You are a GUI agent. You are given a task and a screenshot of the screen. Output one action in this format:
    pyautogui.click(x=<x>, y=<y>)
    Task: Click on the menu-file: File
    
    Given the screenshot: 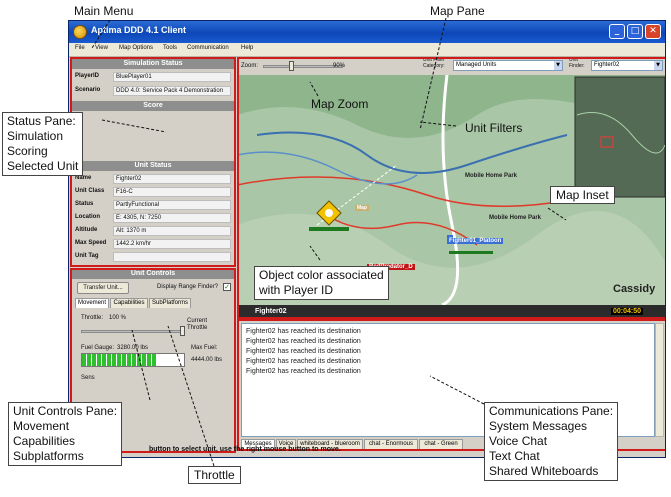 What is the action you would take?
    pyautogui.click(x=80, y=48)
    